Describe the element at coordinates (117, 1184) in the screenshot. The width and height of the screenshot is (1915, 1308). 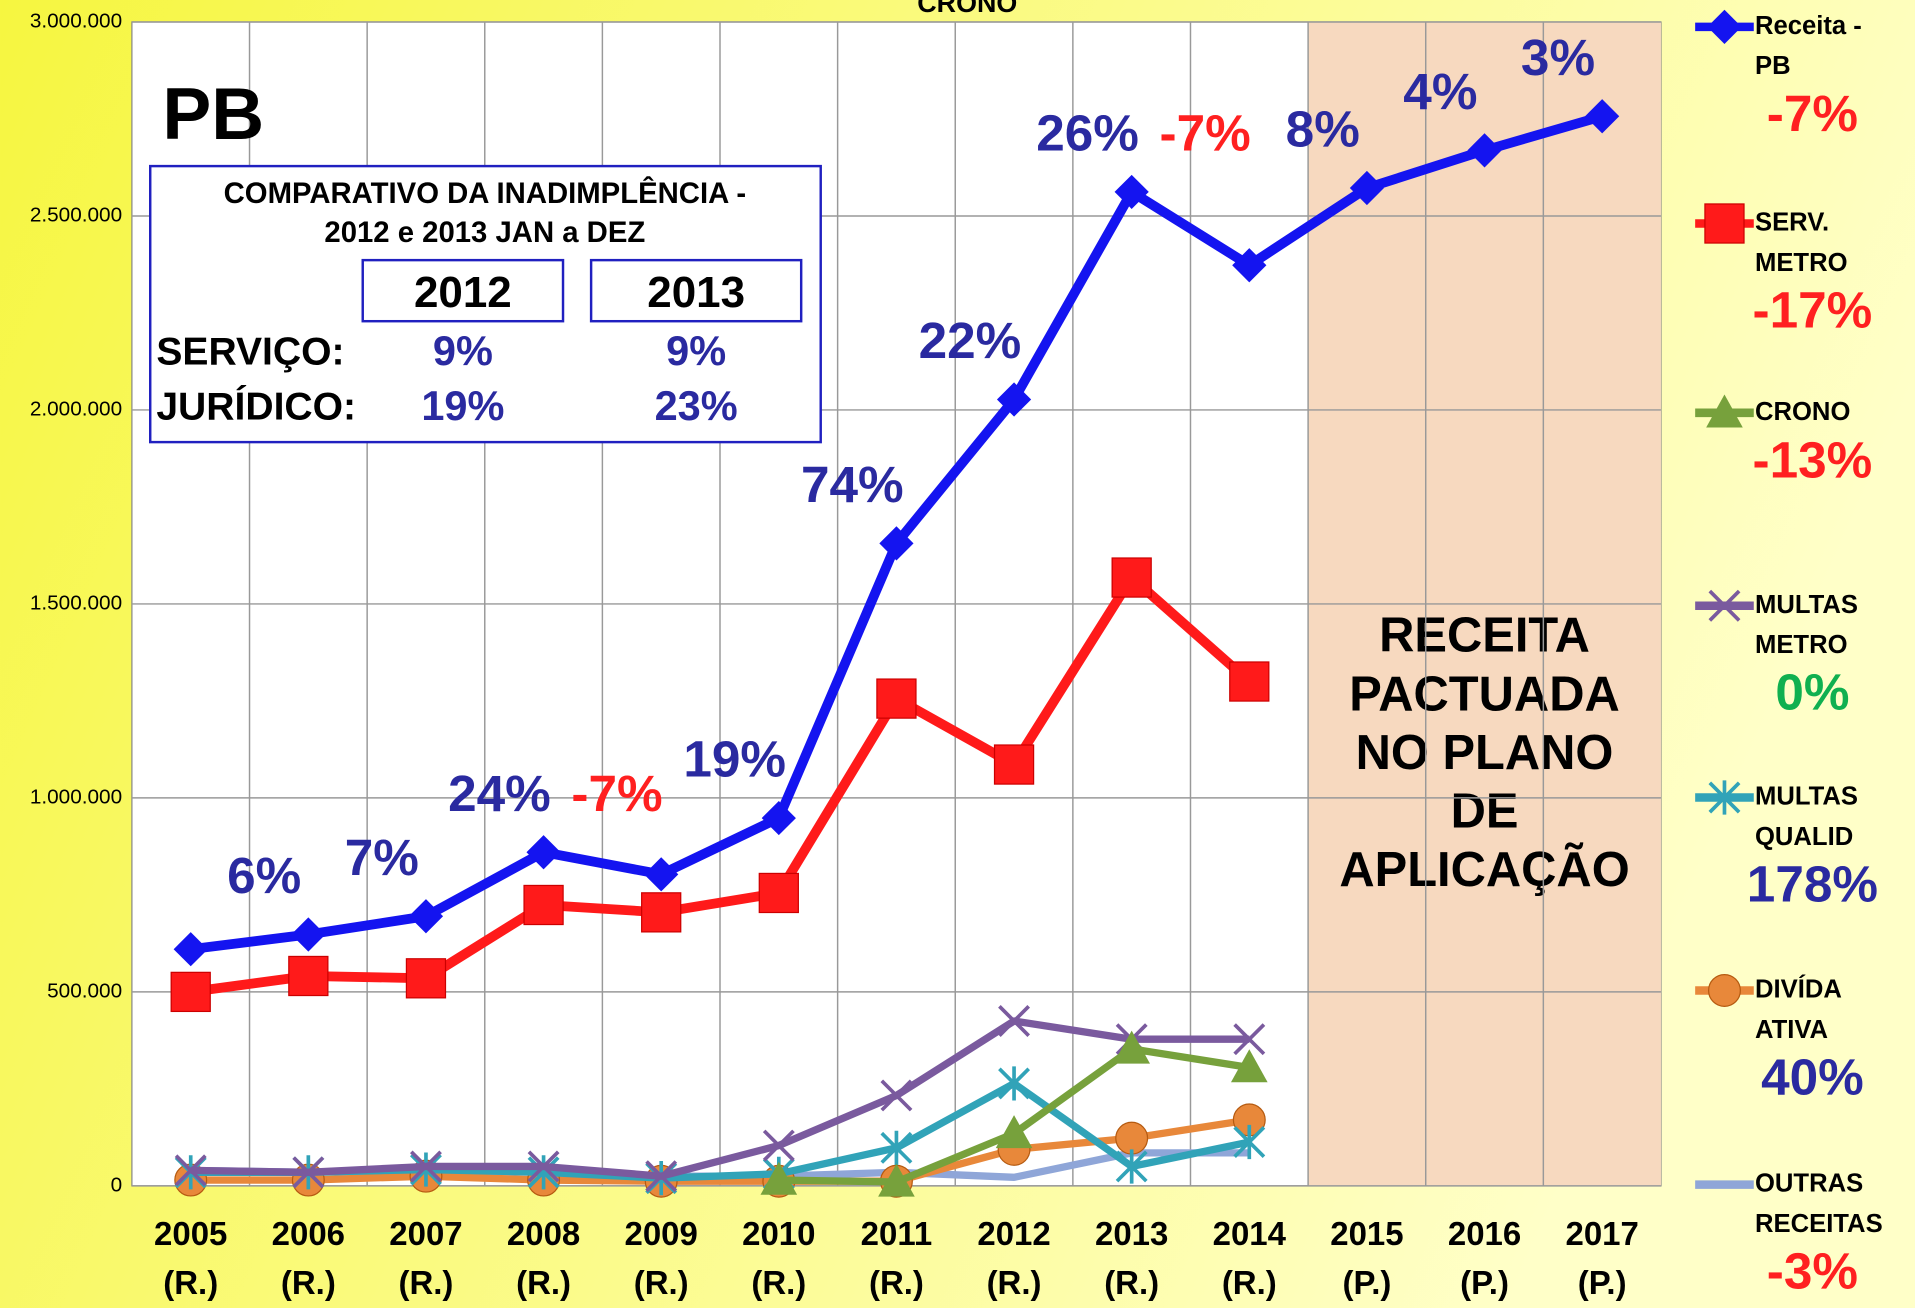
I see `y-tick-label: 0` at that location.